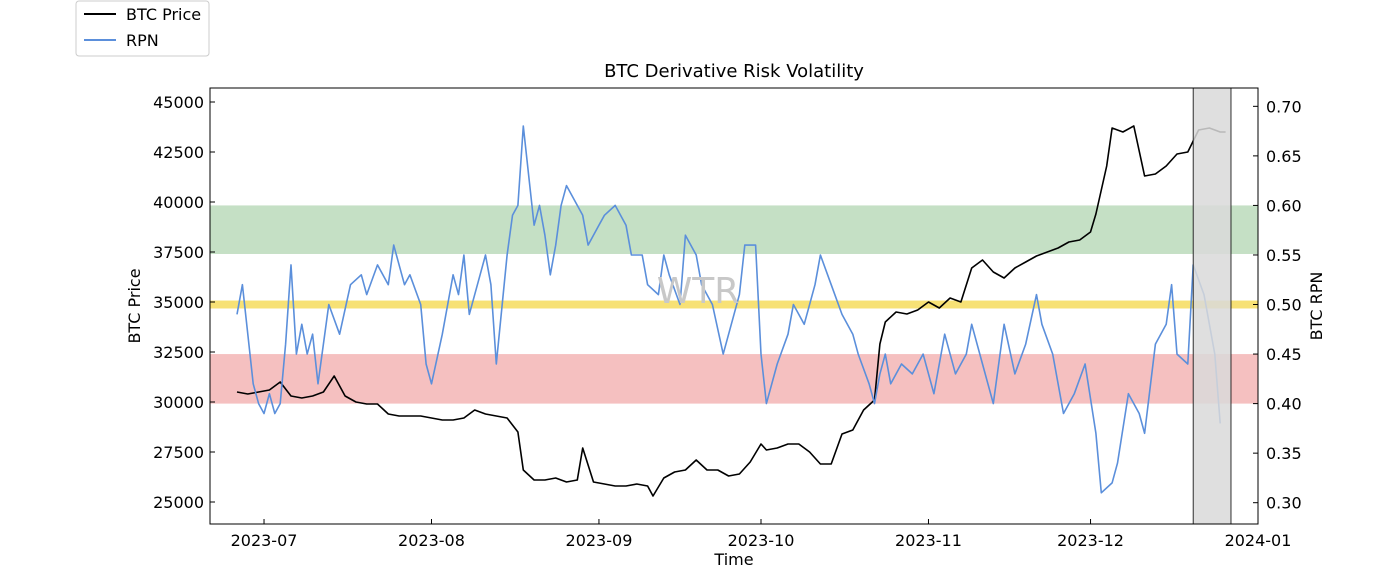 Image resolution: width=1400 pixels, height=583 pixels. Describe the element at coordinates (1284, 106) in the screenshot. I see `y-right-tick-label-0.70: 0.70` at that location.